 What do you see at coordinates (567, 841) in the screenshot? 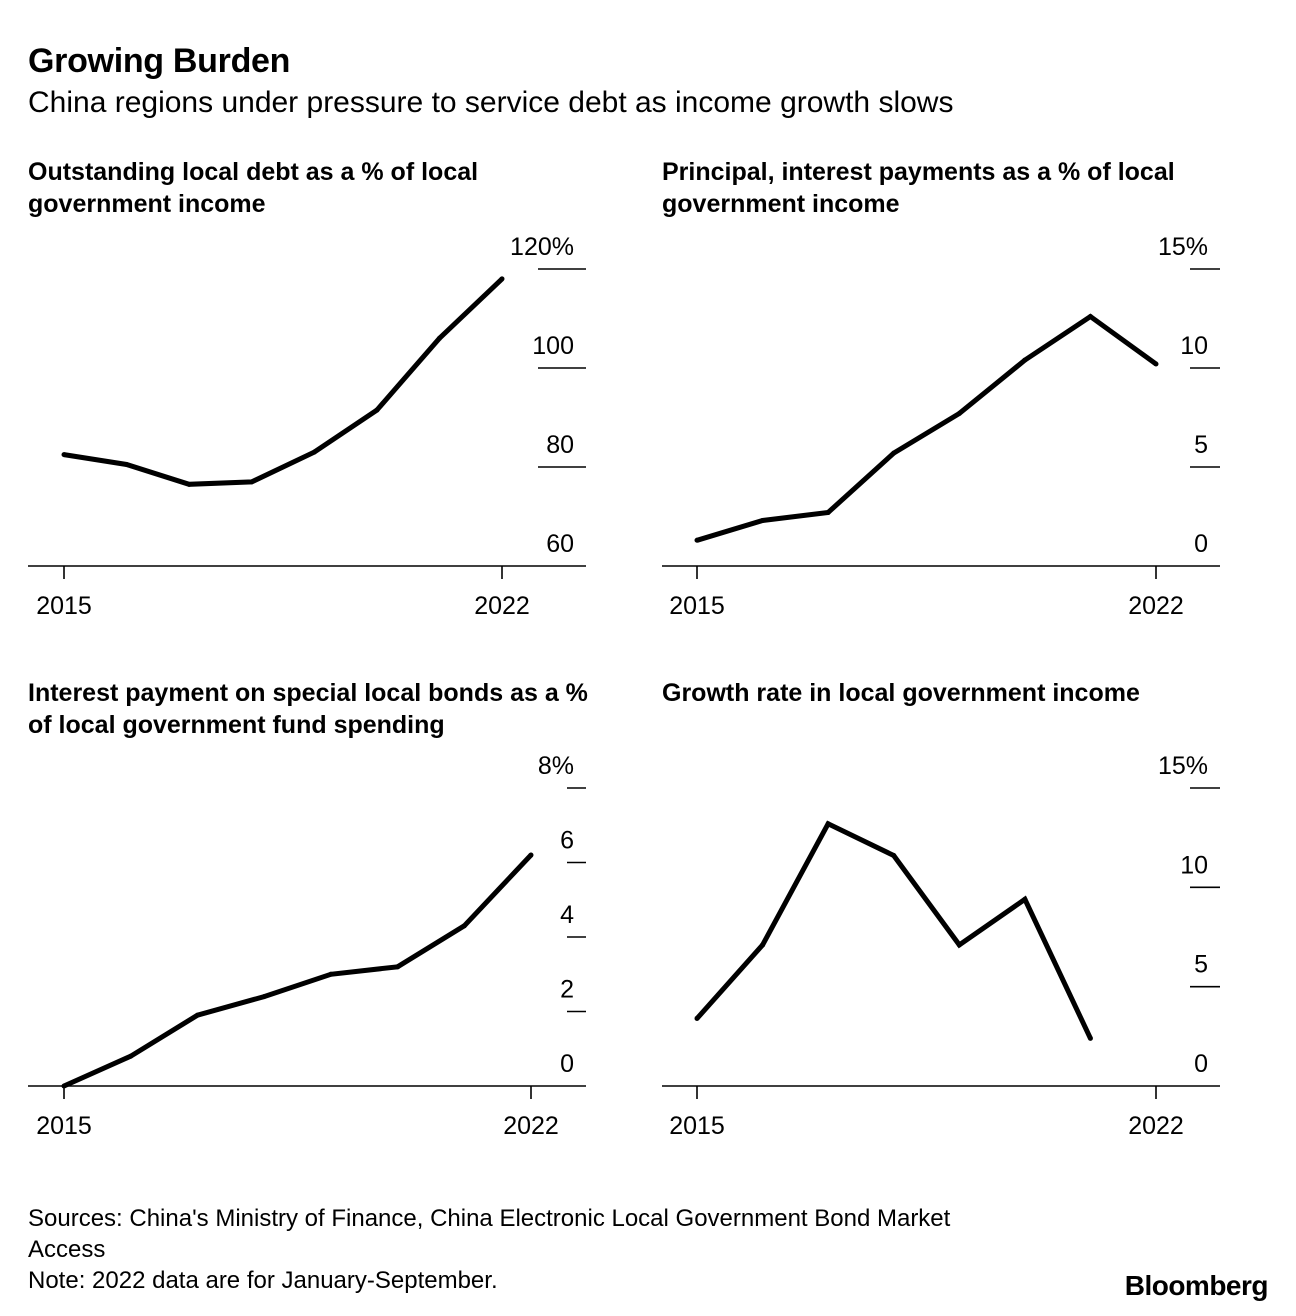
I see `y-tick-label: 6` at bounding box center [567, 841].